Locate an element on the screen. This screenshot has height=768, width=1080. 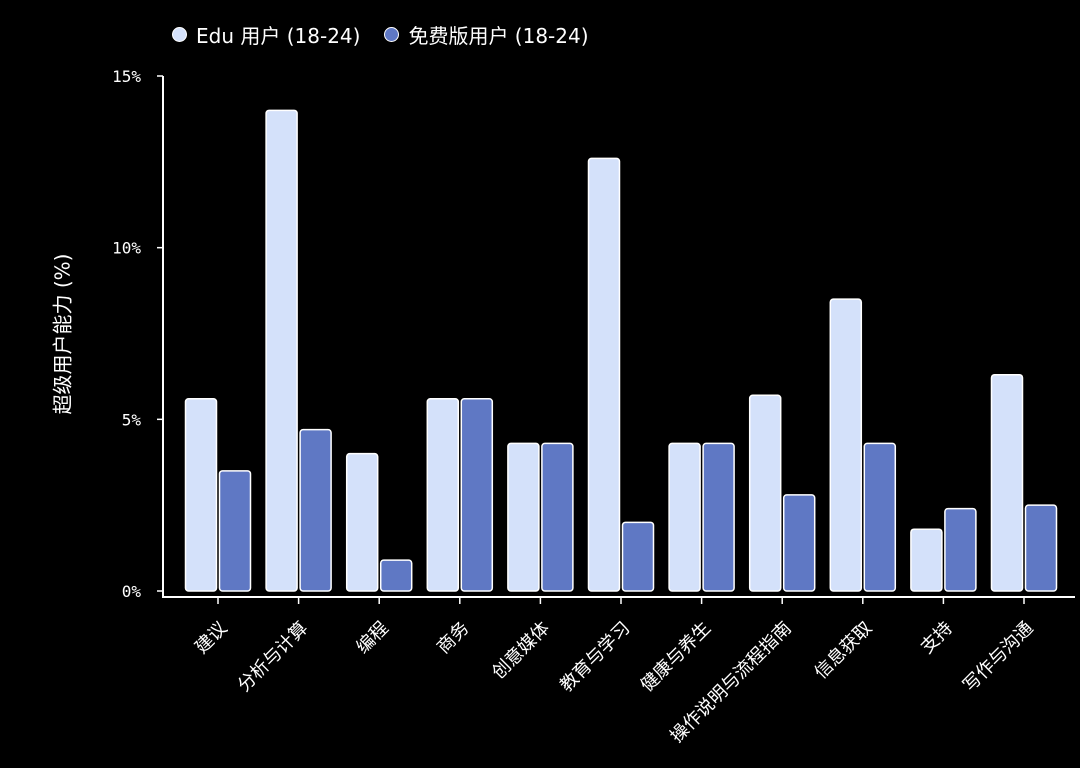
legend-item-free: 免费版用户 (18-24) is located at coordinates (486, 34).